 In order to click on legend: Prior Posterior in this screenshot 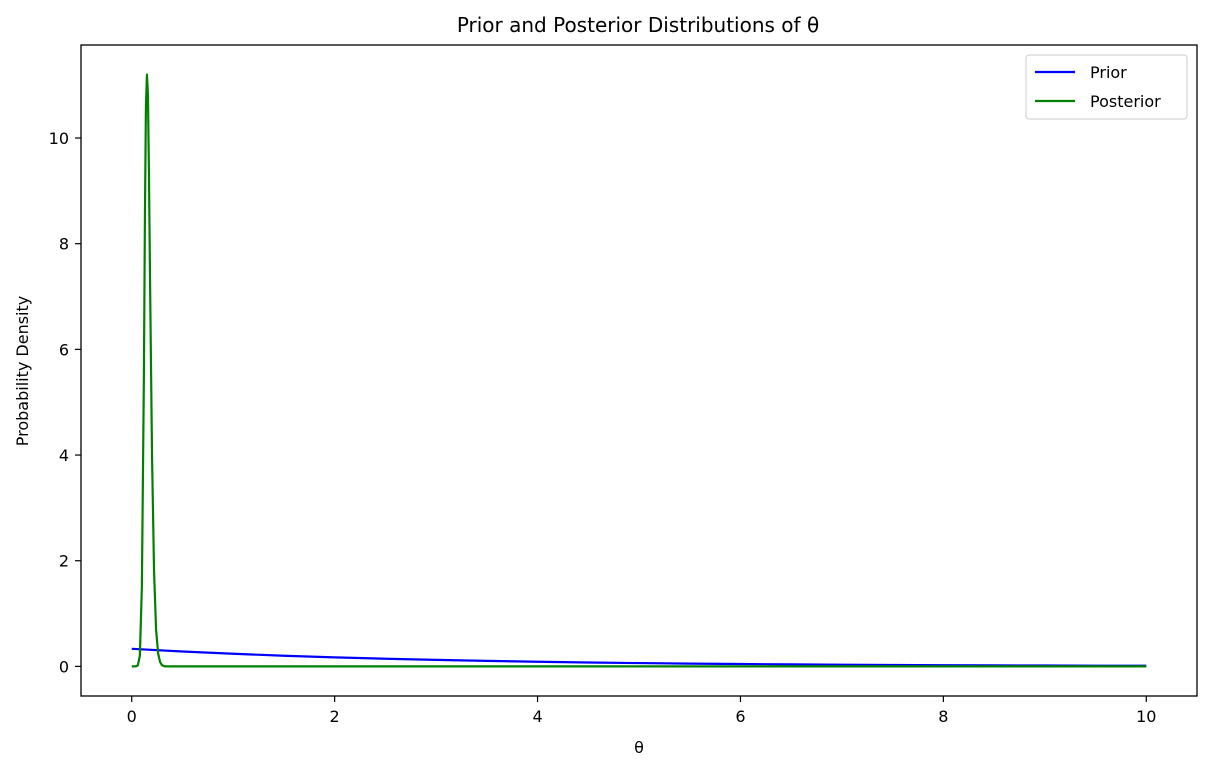, I will do `click(1106, 87)`.